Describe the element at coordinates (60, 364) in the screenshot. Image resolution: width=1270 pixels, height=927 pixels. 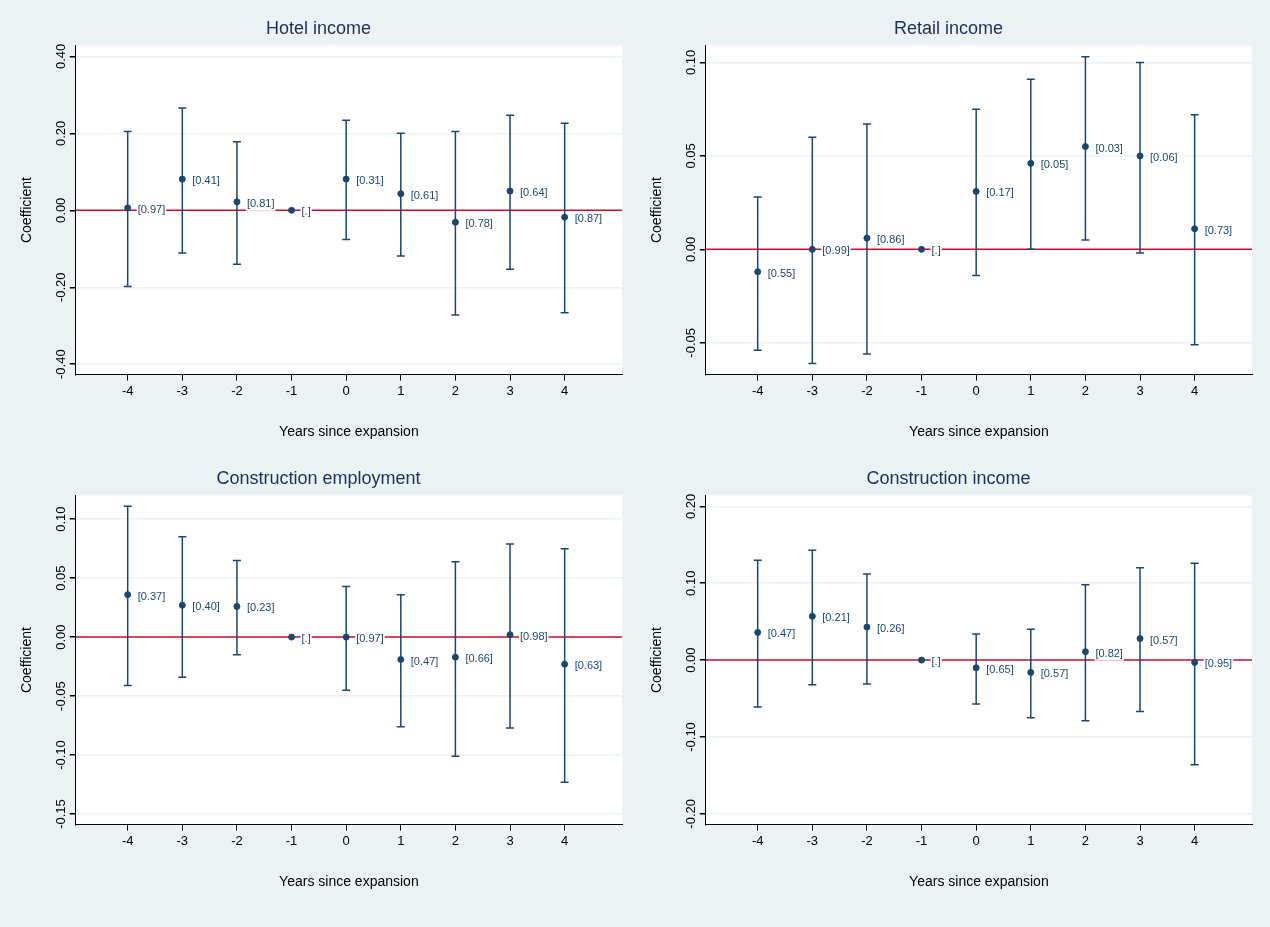
I see `y-tick-label: -0.40` at that location.